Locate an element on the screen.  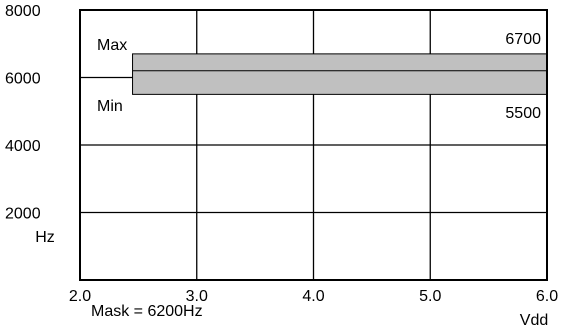
frequency-band is located at coordinates (340, 74).